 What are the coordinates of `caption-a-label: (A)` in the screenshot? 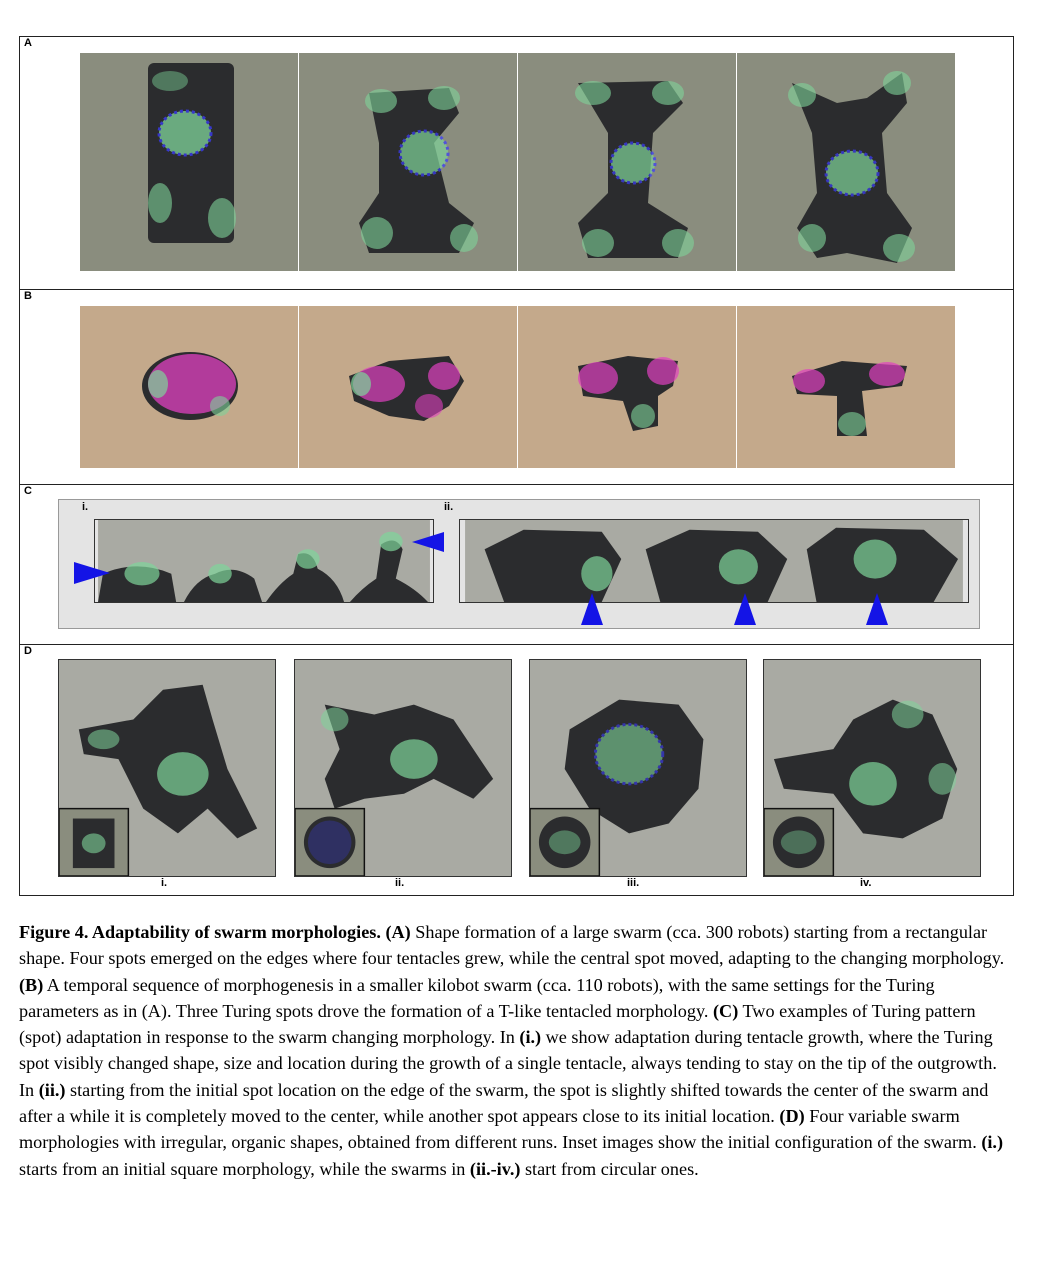 It's located at (398, 932).